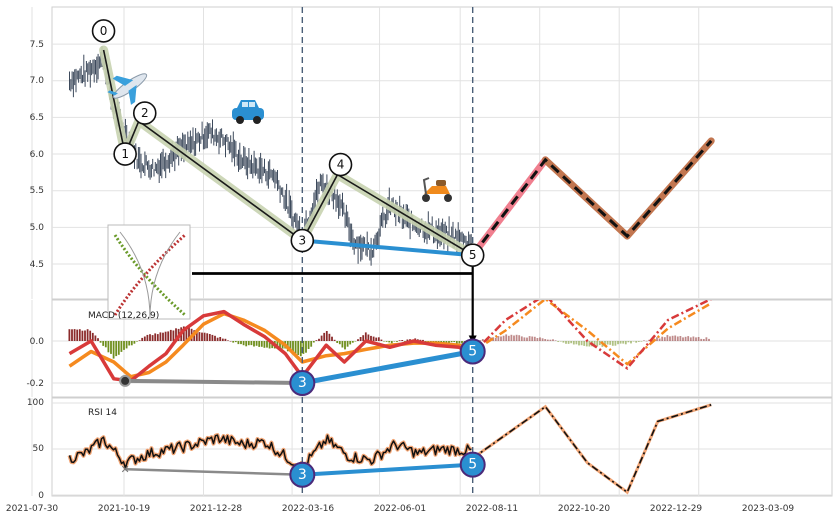 The width and height of the screenshot is (839, 520). I want to click on y-tick-label: 7.0, so click(37, 81).